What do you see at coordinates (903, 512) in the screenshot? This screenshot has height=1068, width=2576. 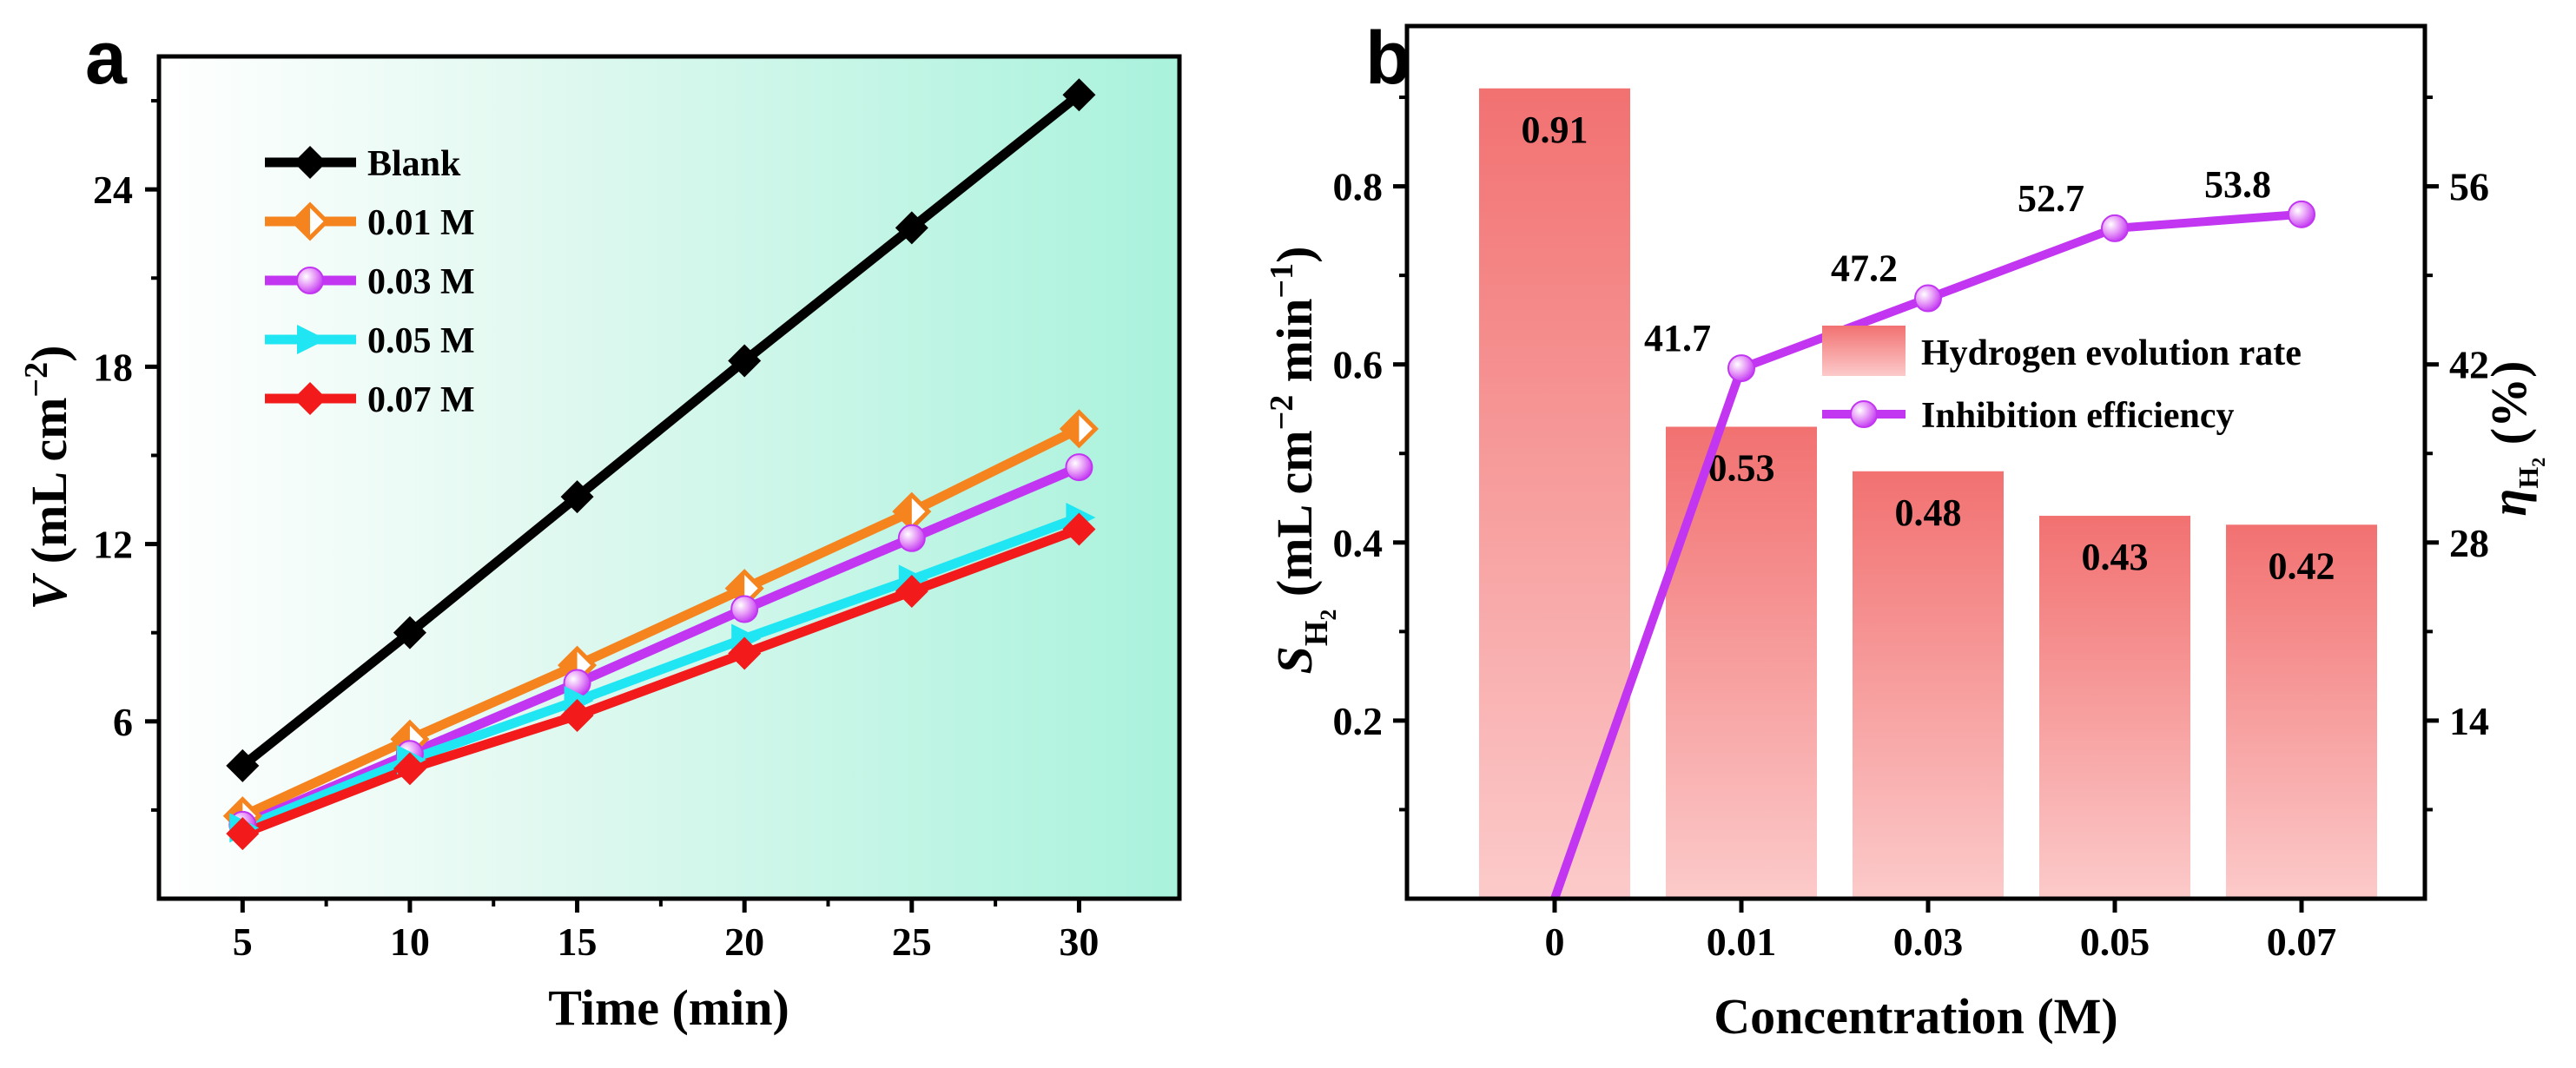 I see `series-1-point-4-fill` at bounding box center [903, 512].